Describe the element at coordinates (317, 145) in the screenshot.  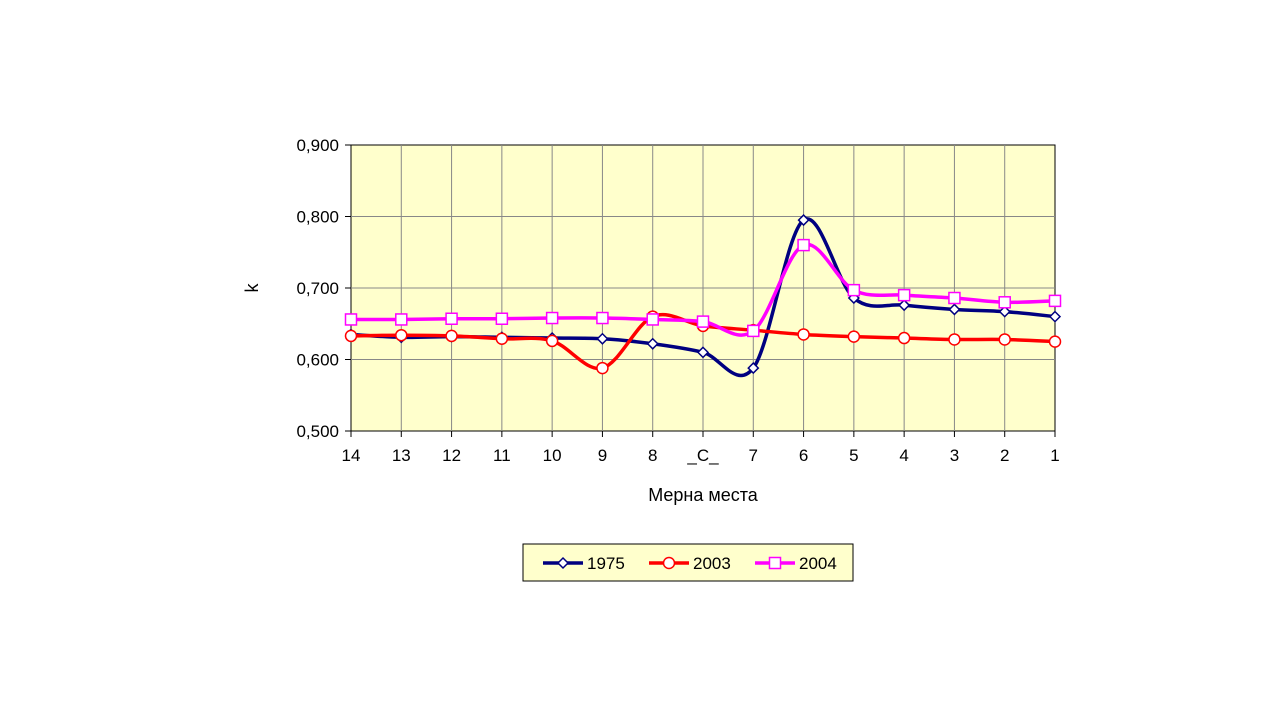
I see `y-tick-label: 0,900` at that location.